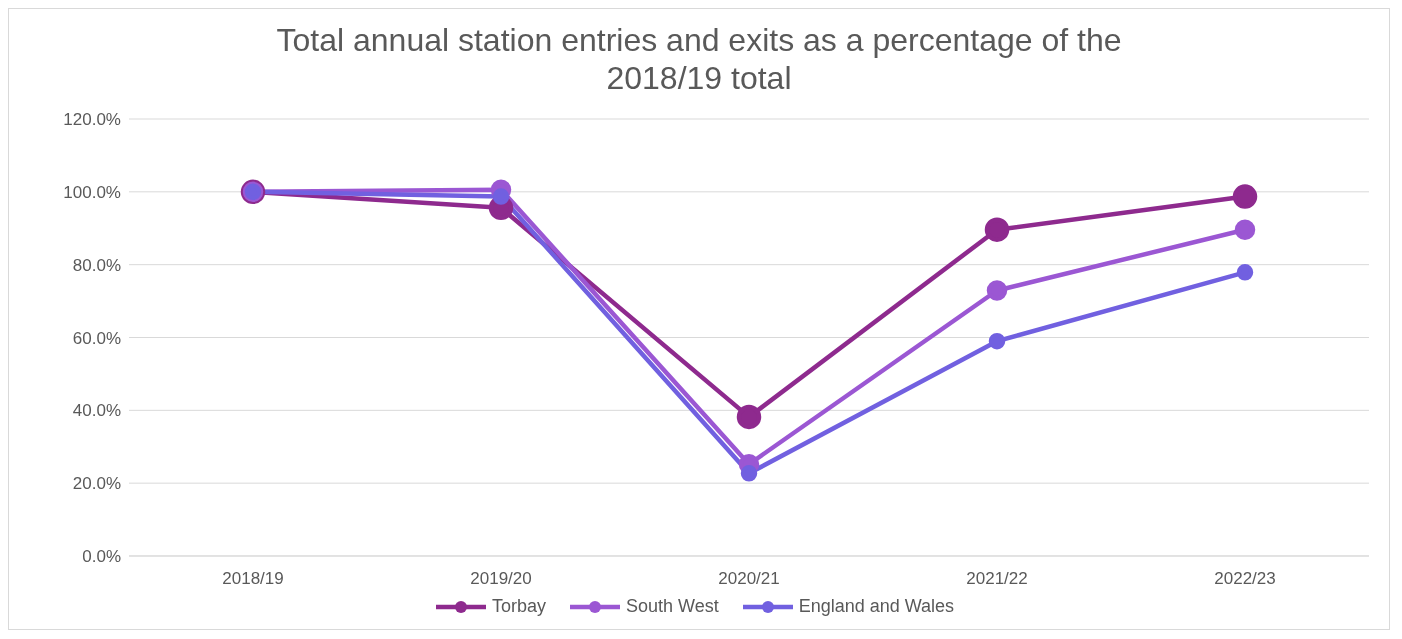  What do you see at coordinates (501, 579) in the screenshot?
I see `x-tick-label: 2019/20` at bounding box center [501, 579].